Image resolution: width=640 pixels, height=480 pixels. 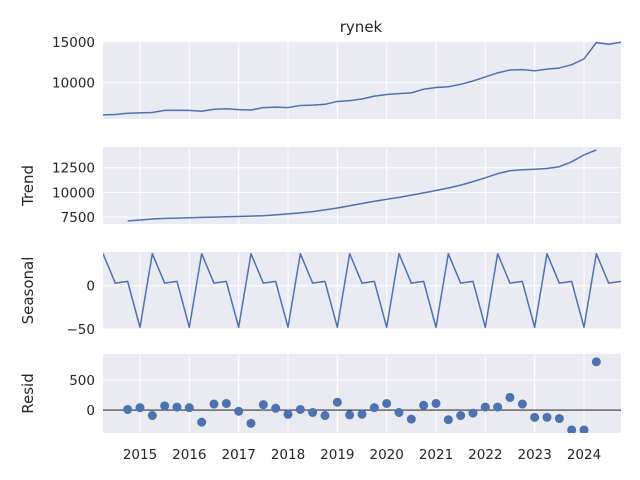 I want to click on series-line-seasonal, so click(x=362, y=290).